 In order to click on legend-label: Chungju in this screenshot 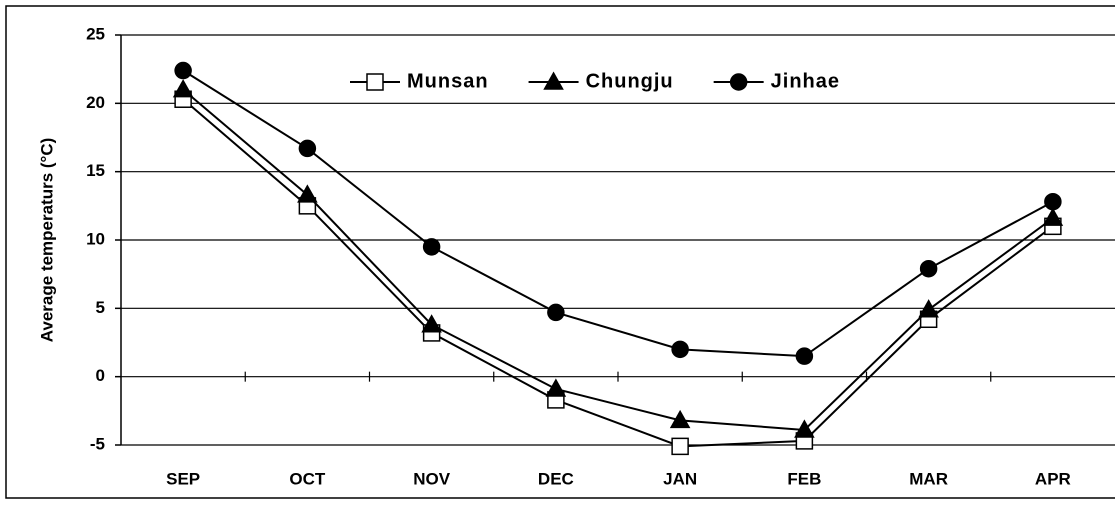, I will do `click(630, 81)`.